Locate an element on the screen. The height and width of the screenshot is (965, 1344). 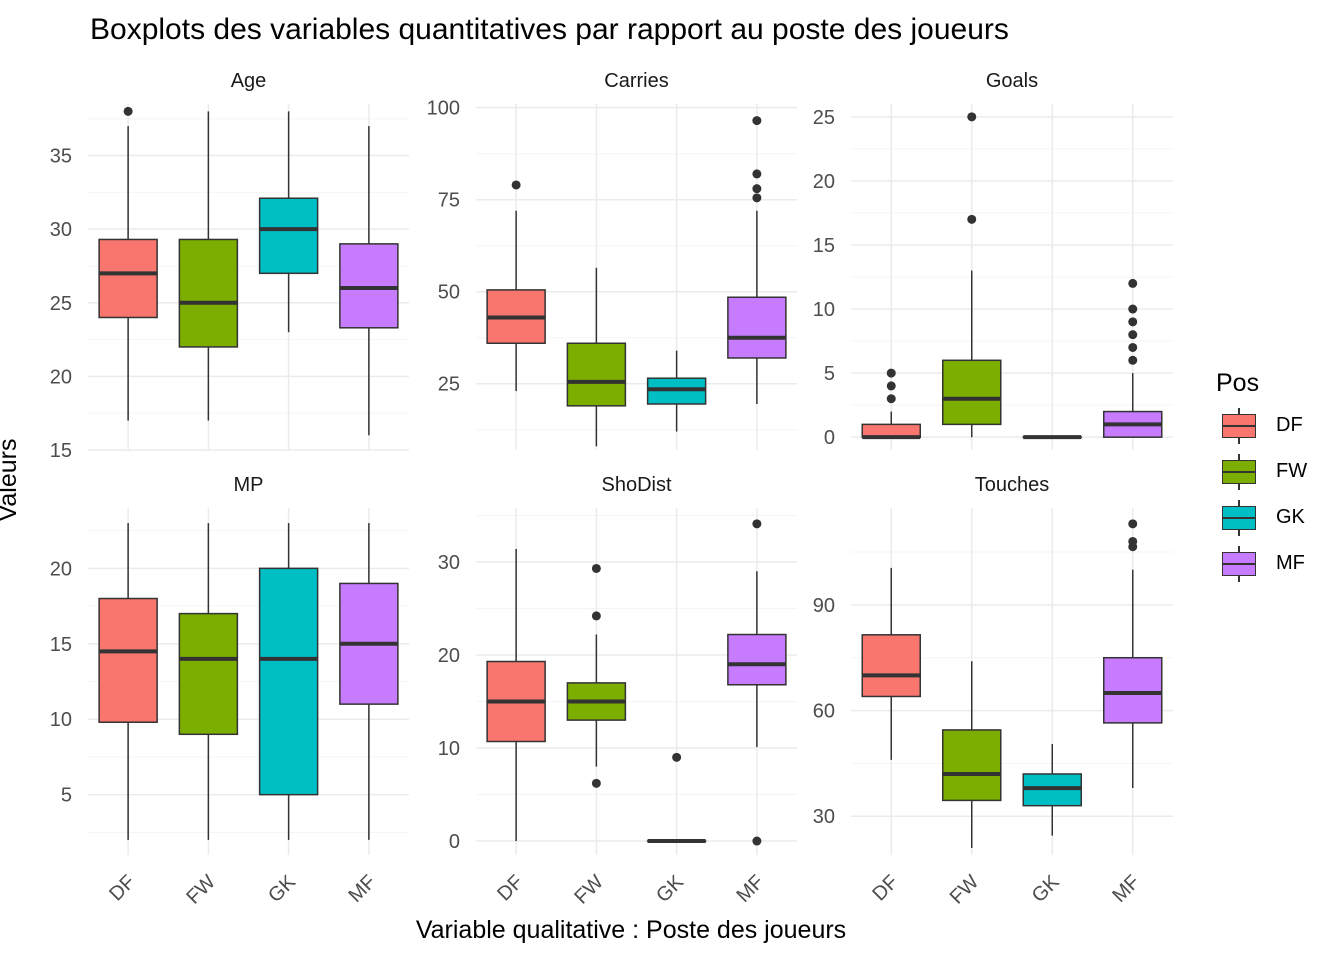
y-tick-label-touches: 60 is located at coordinates (824, 712).